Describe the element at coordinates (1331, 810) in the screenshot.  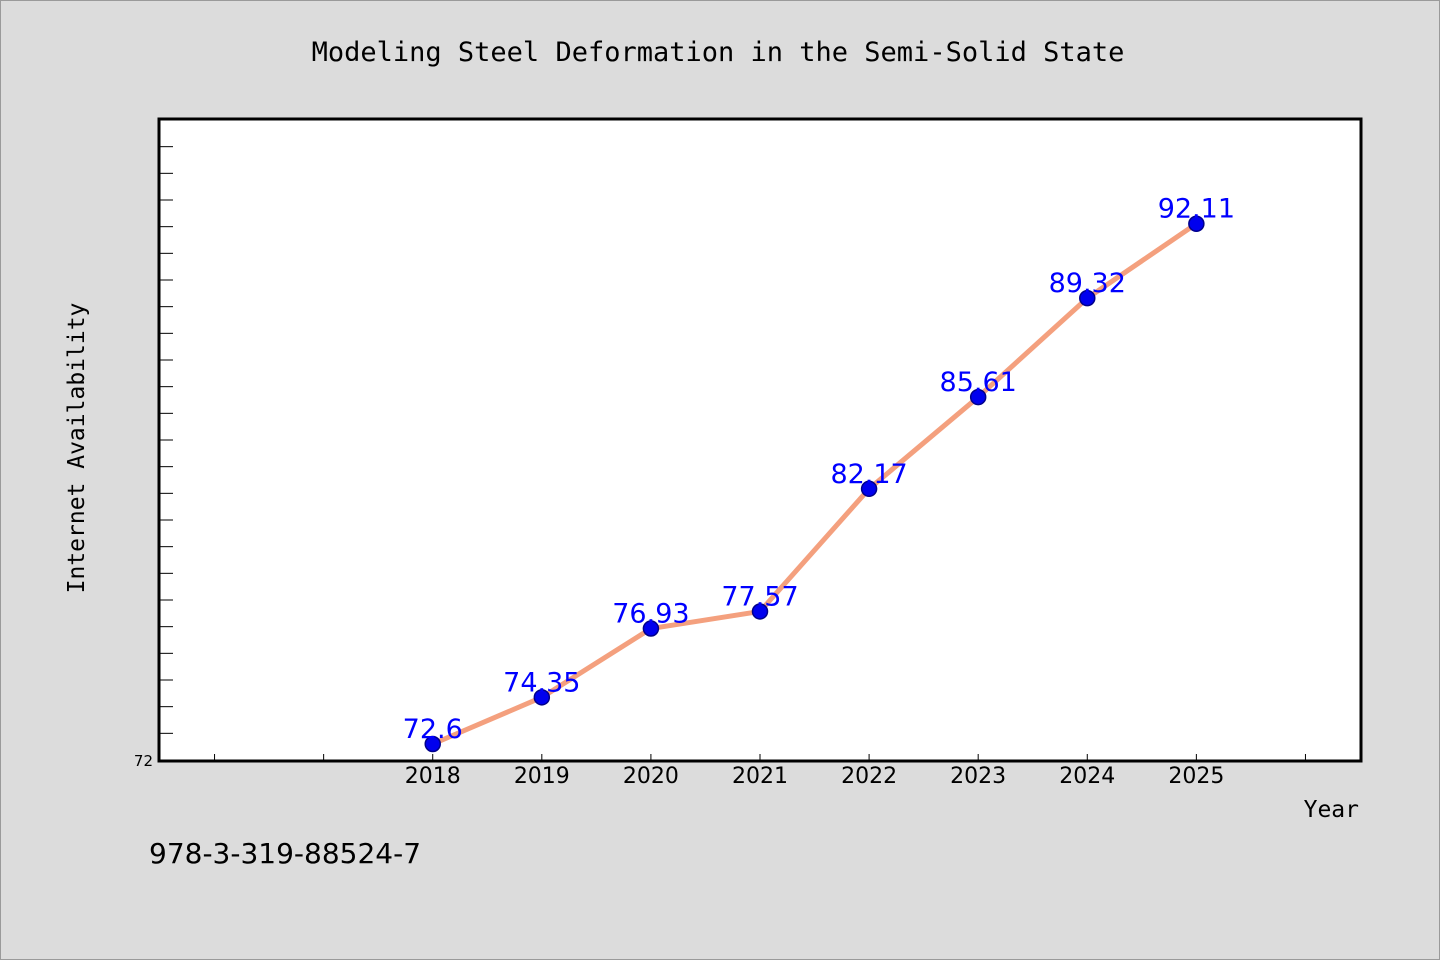
I see `x-axis-label: Year` at that location.